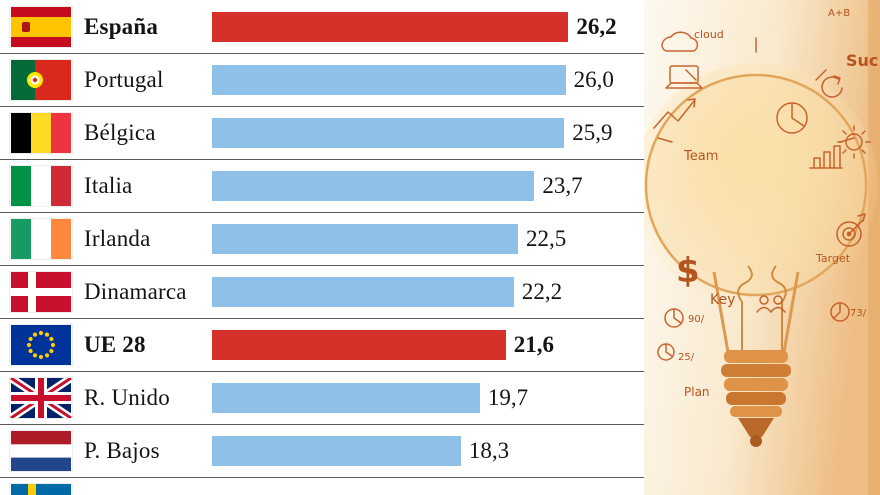 The height and width of the screenshot is (495, 880). What do you see at coordinates (756, 185) in the screenshot?
I see `bulb-glass` at bounding box center [756, 185].